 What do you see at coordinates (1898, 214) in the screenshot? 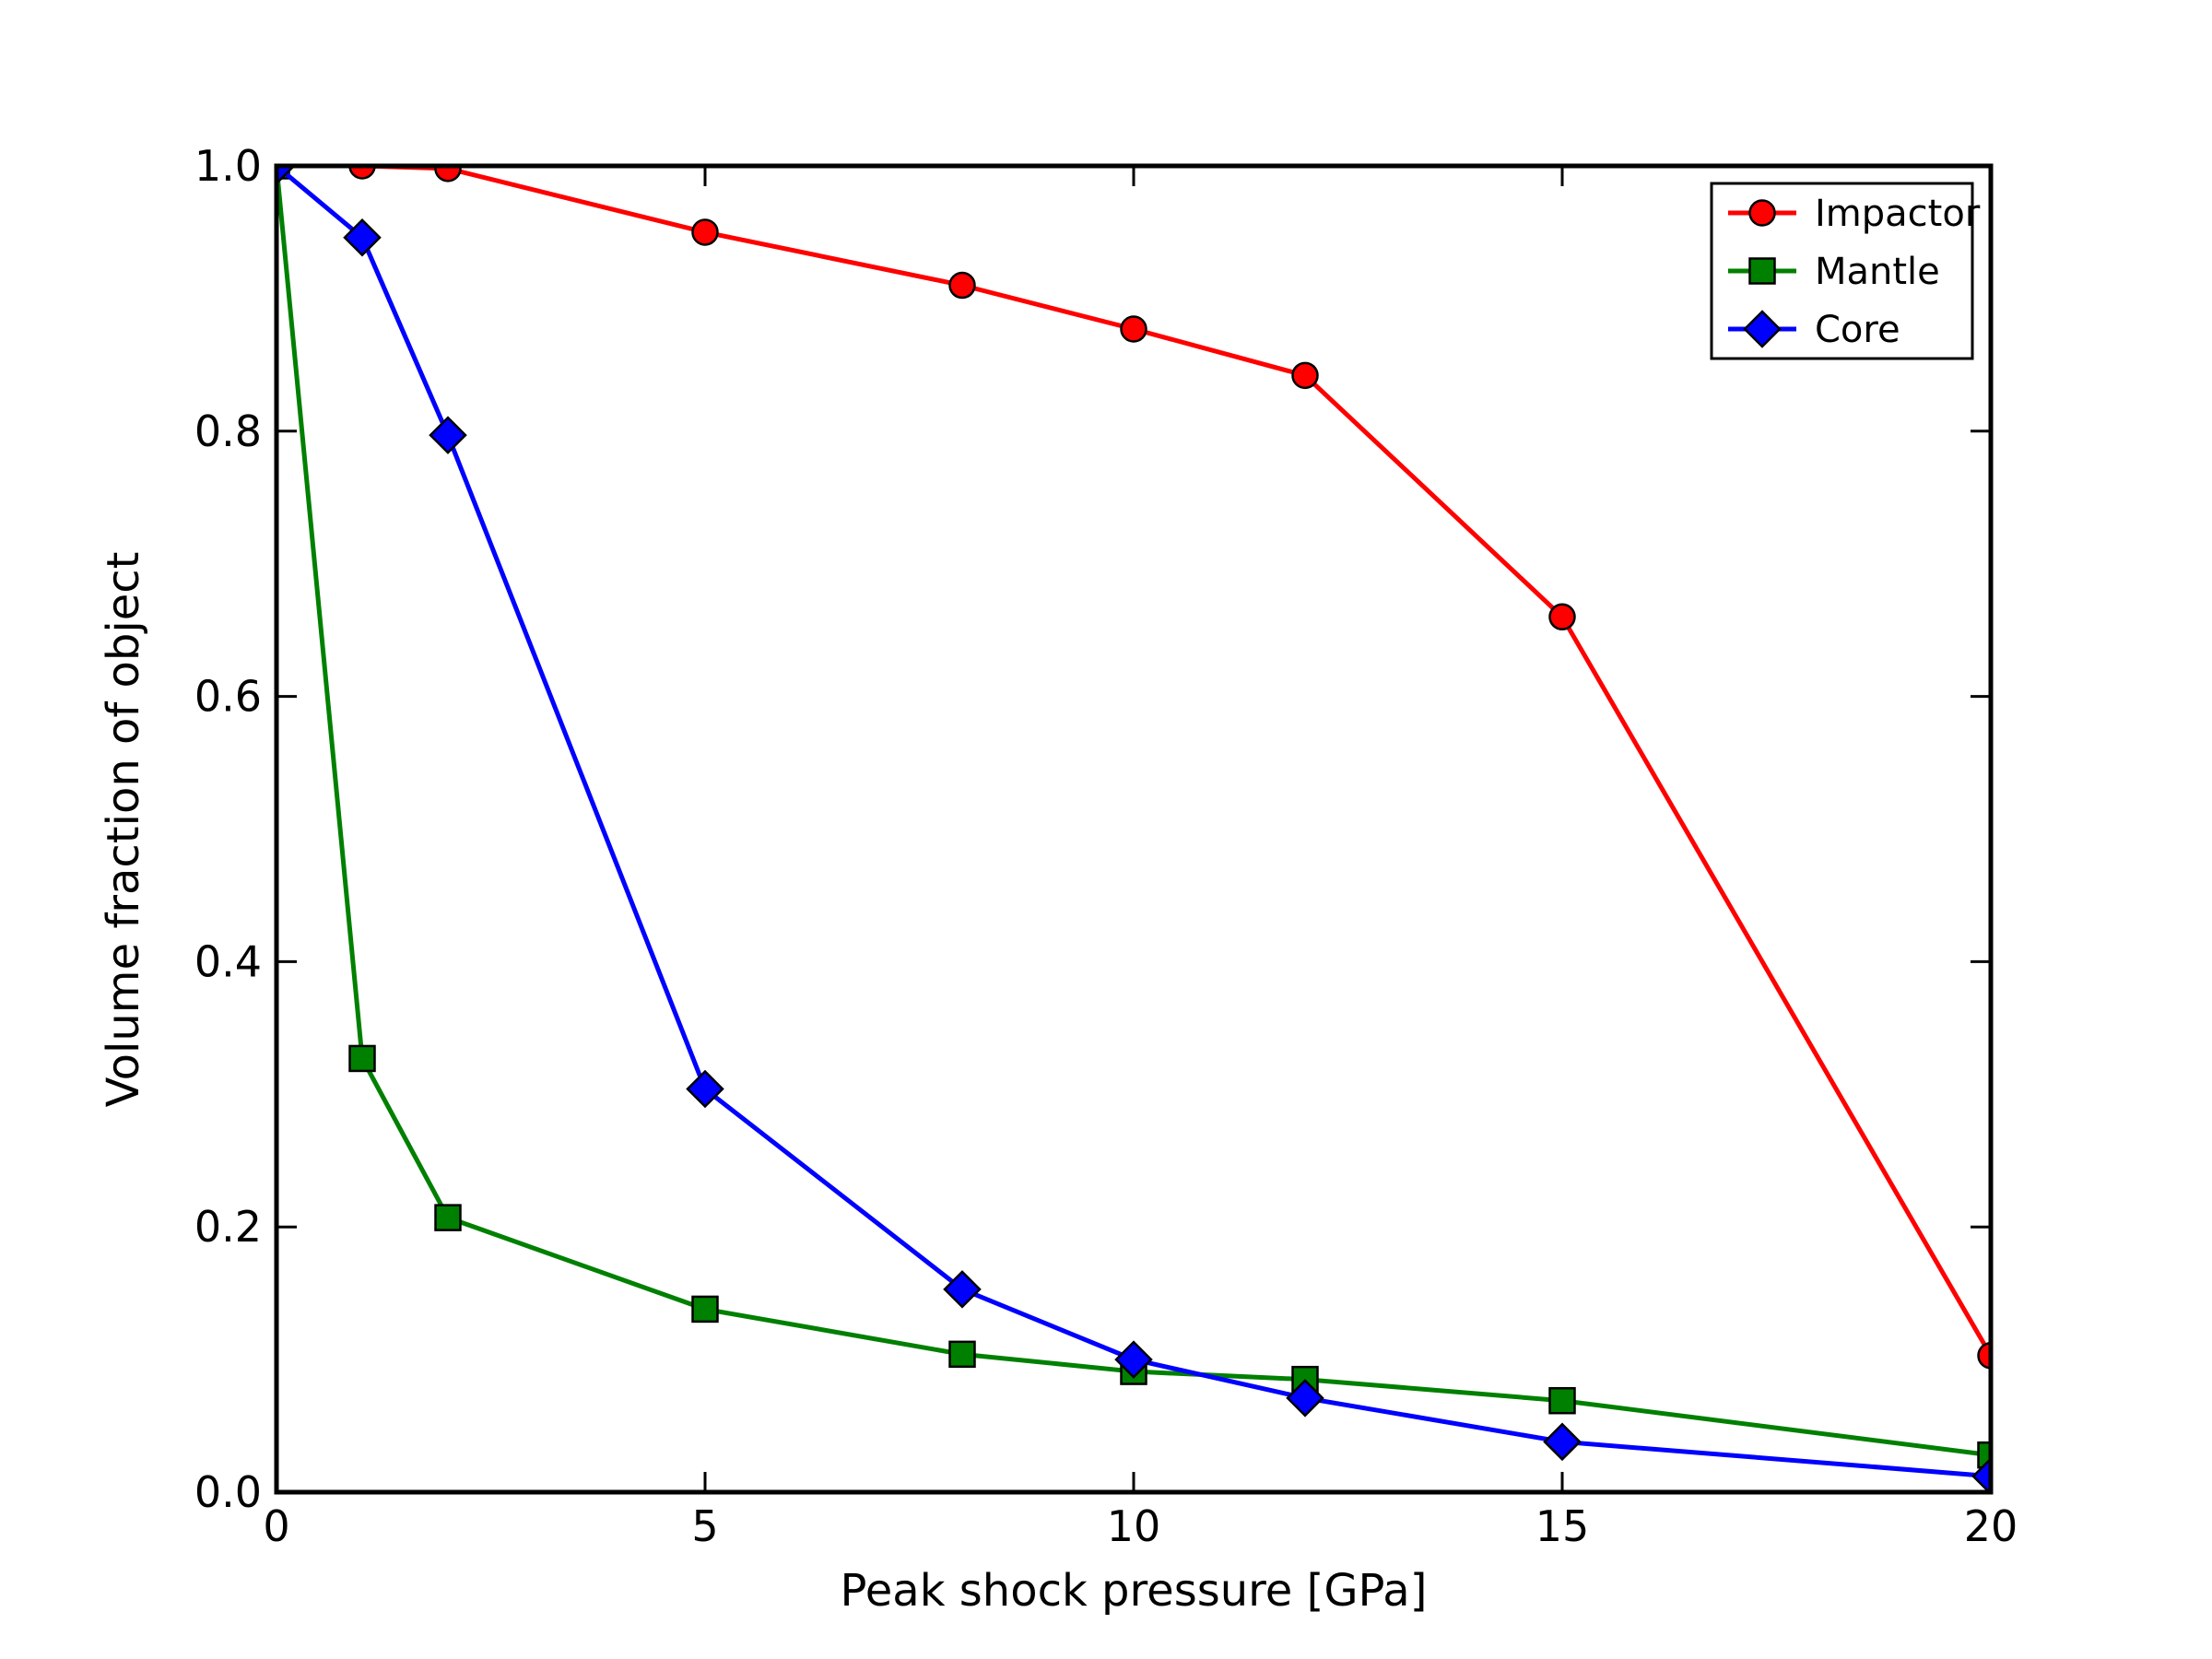
I see `legend-label: Impactor` at bounding box center [1898, 214].